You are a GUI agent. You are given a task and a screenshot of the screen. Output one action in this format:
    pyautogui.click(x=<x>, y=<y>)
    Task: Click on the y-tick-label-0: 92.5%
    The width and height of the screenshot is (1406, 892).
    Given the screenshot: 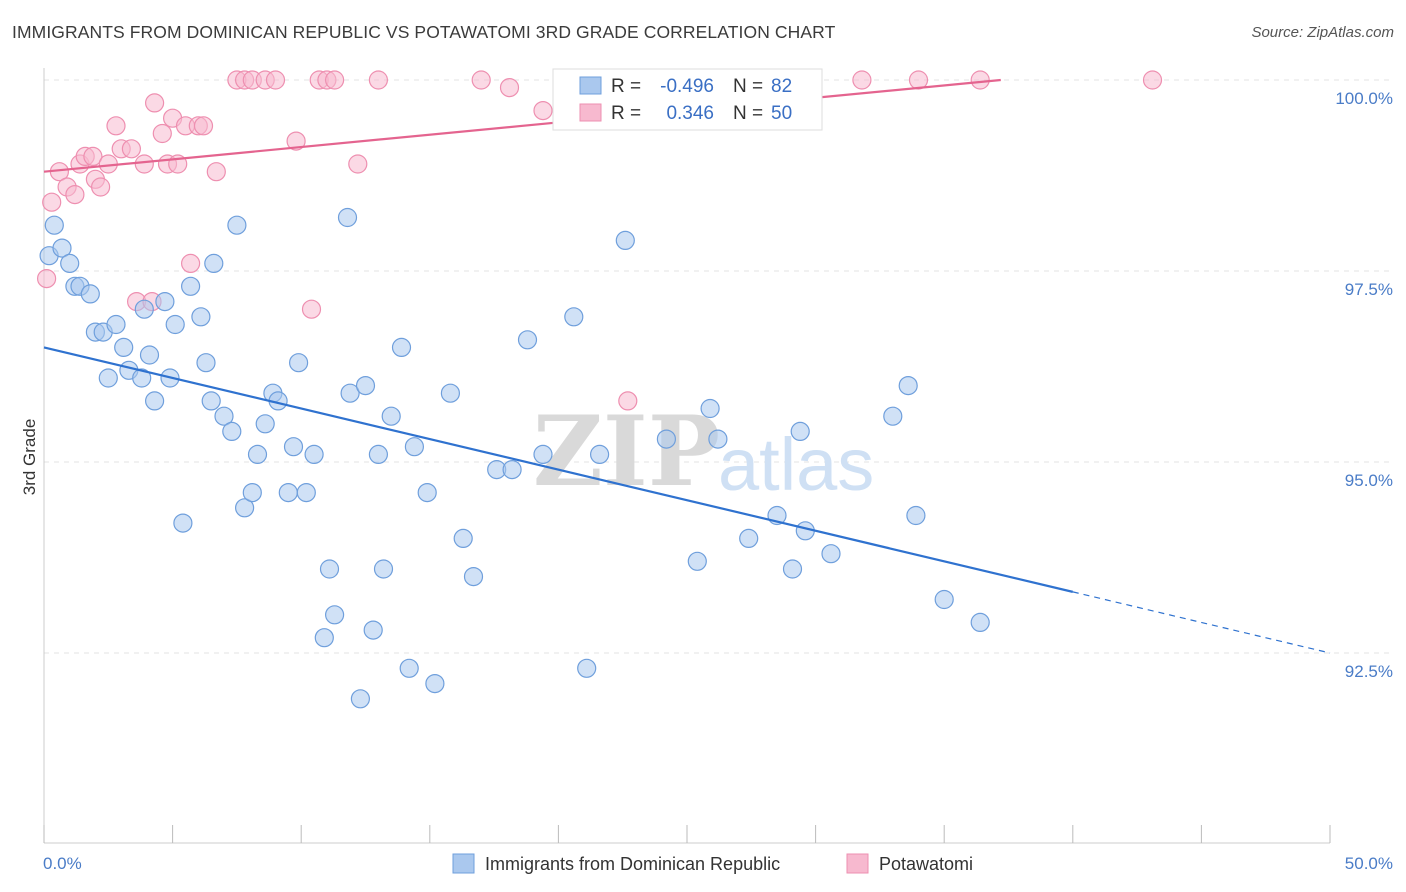 What is the action you would take?
    pyautogui.click(x=1369, y=671)
    